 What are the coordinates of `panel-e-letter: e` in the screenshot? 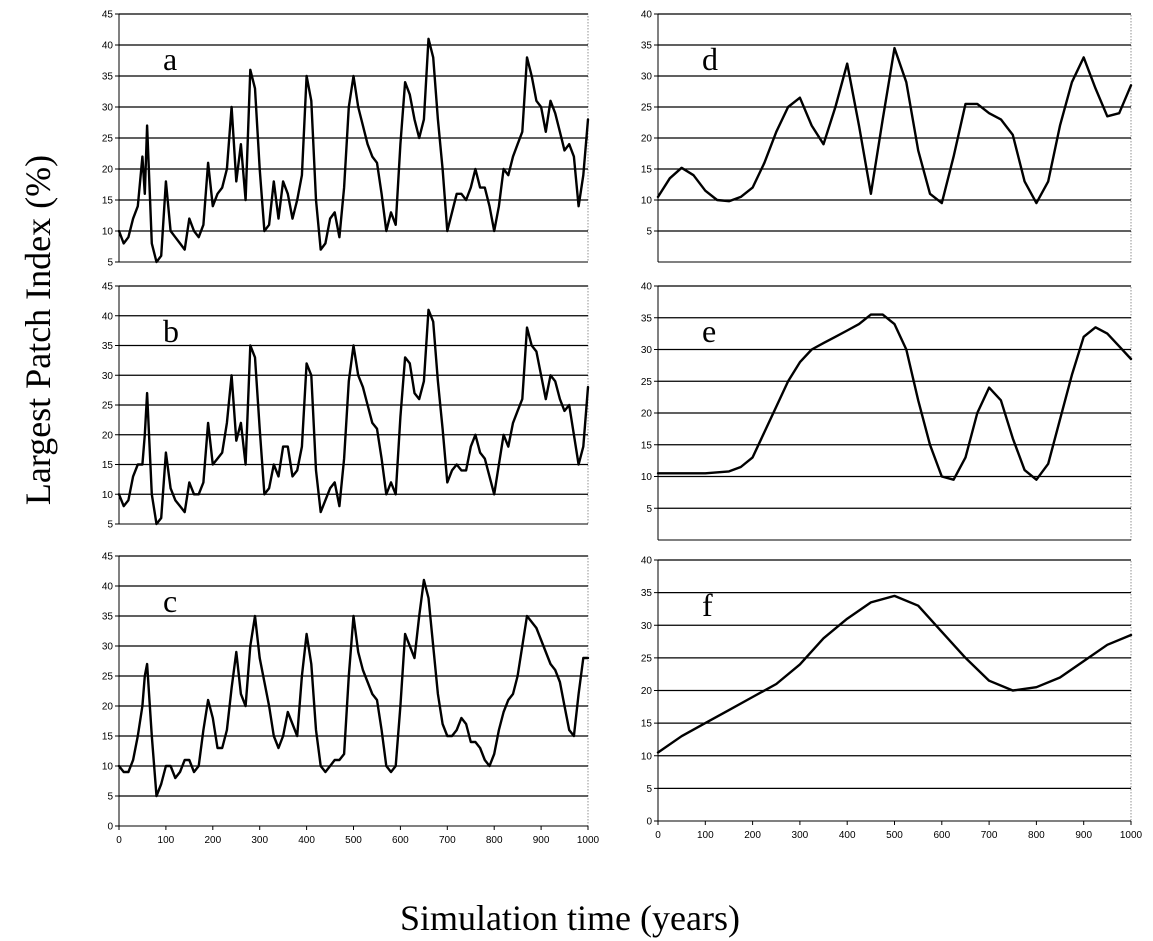 It's located at (709, 331).